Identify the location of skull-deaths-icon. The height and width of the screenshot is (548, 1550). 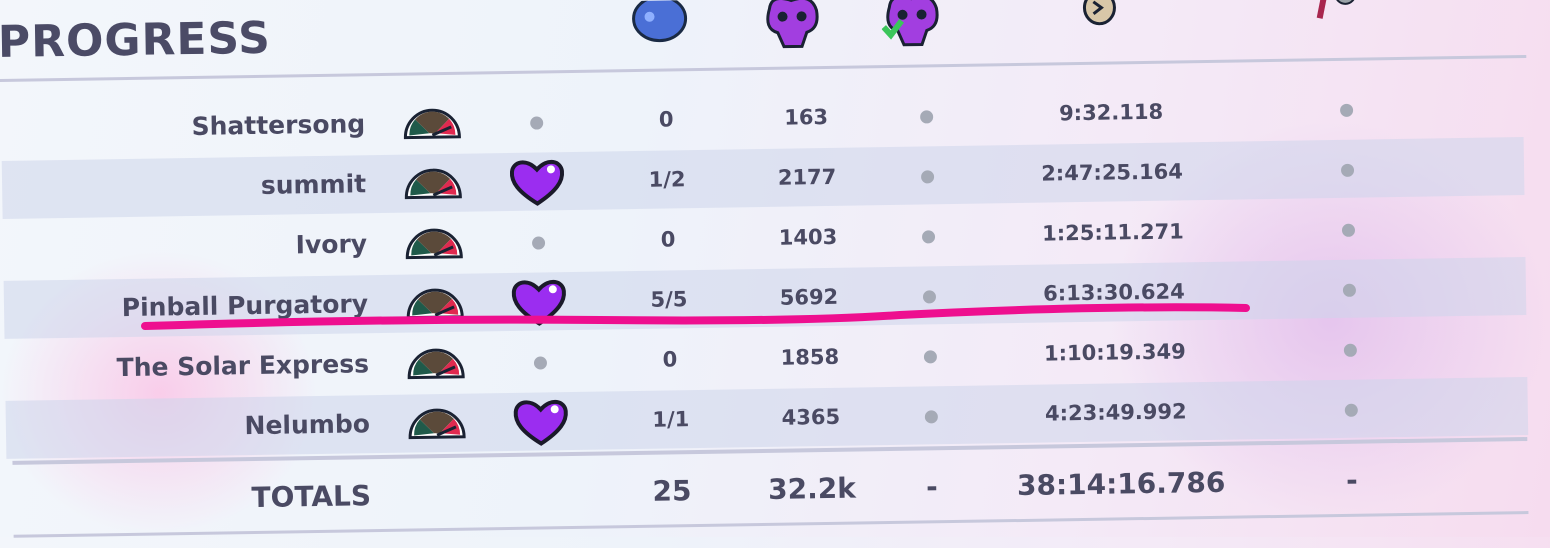
(791, 24).